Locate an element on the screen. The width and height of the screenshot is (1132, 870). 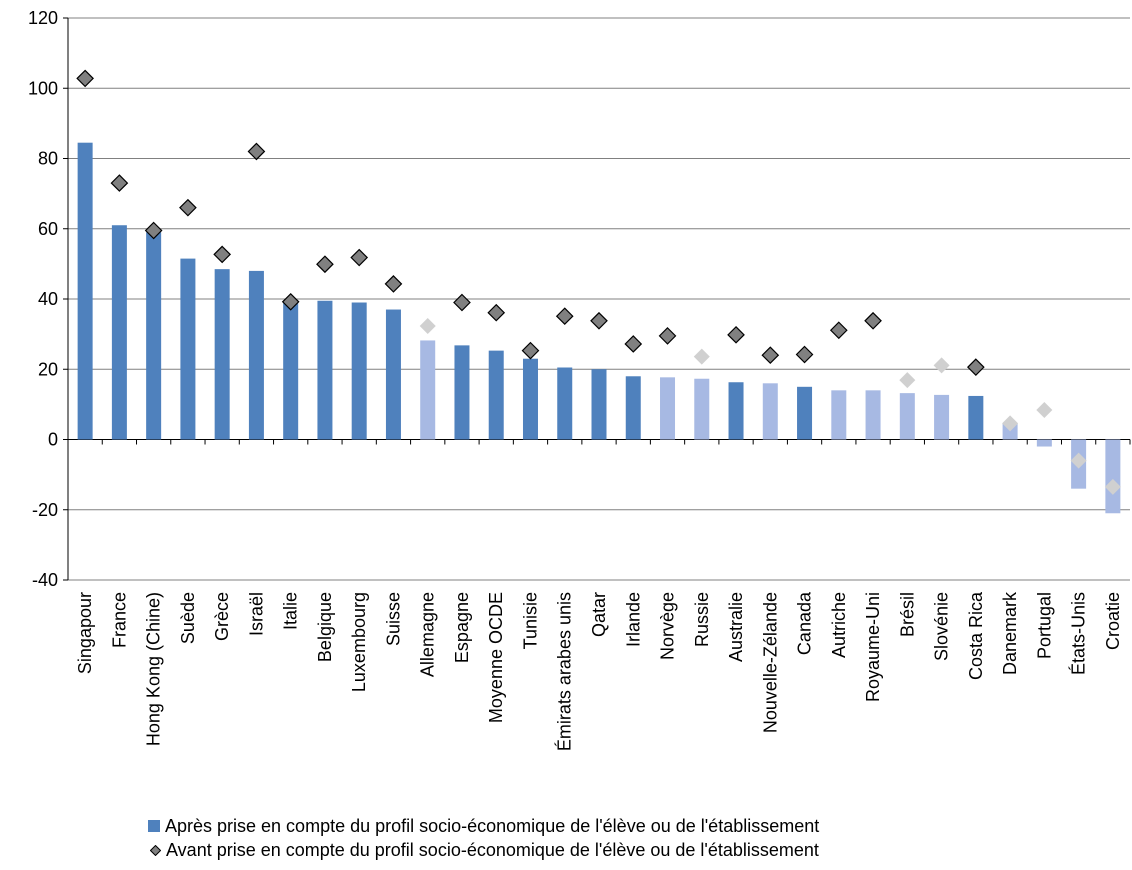
category-label: Qatar is located at coordinates (599, 614).